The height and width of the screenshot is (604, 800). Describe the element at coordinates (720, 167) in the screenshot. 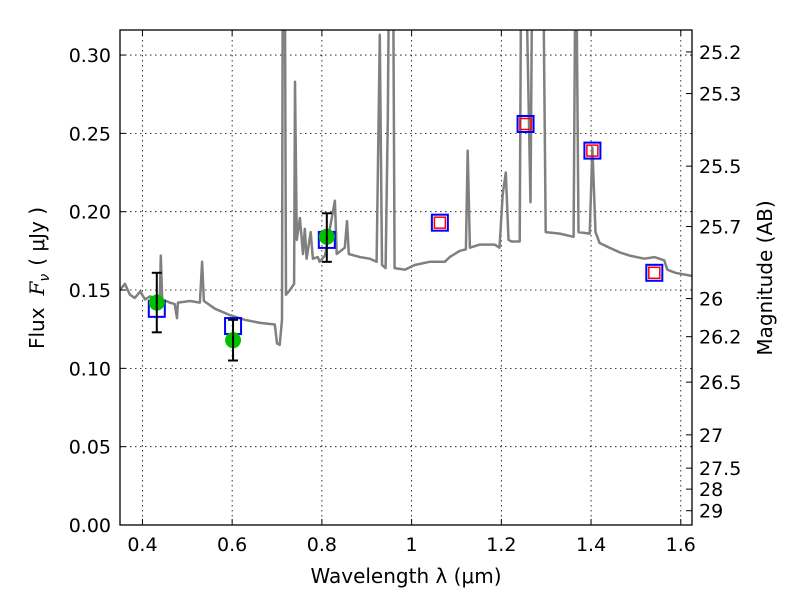

I see `y2-tick-label: 25.5` at that location.